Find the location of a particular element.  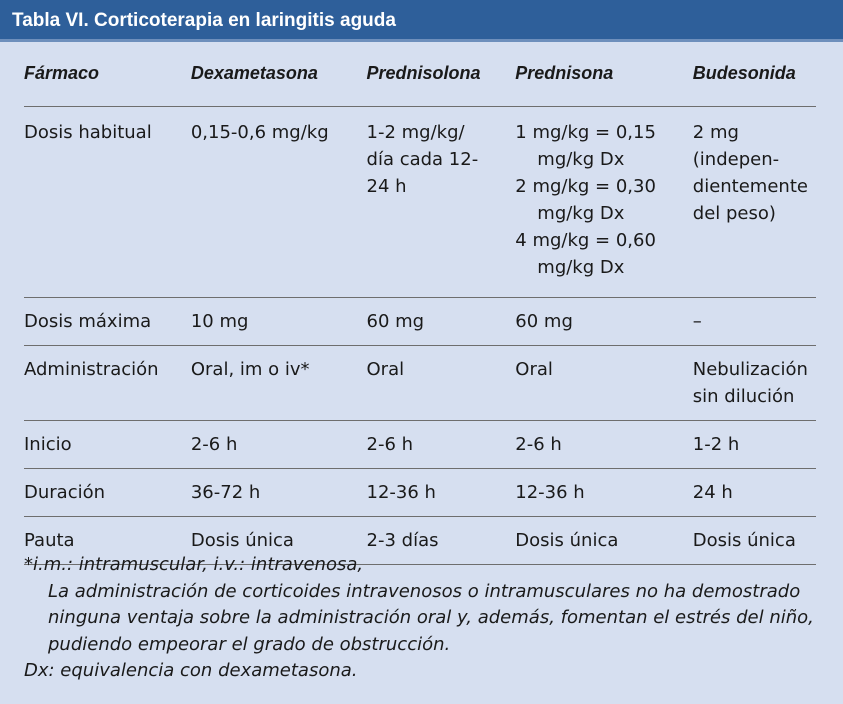

header-prednisona: Prednisona is located at coordinates (604, 82).